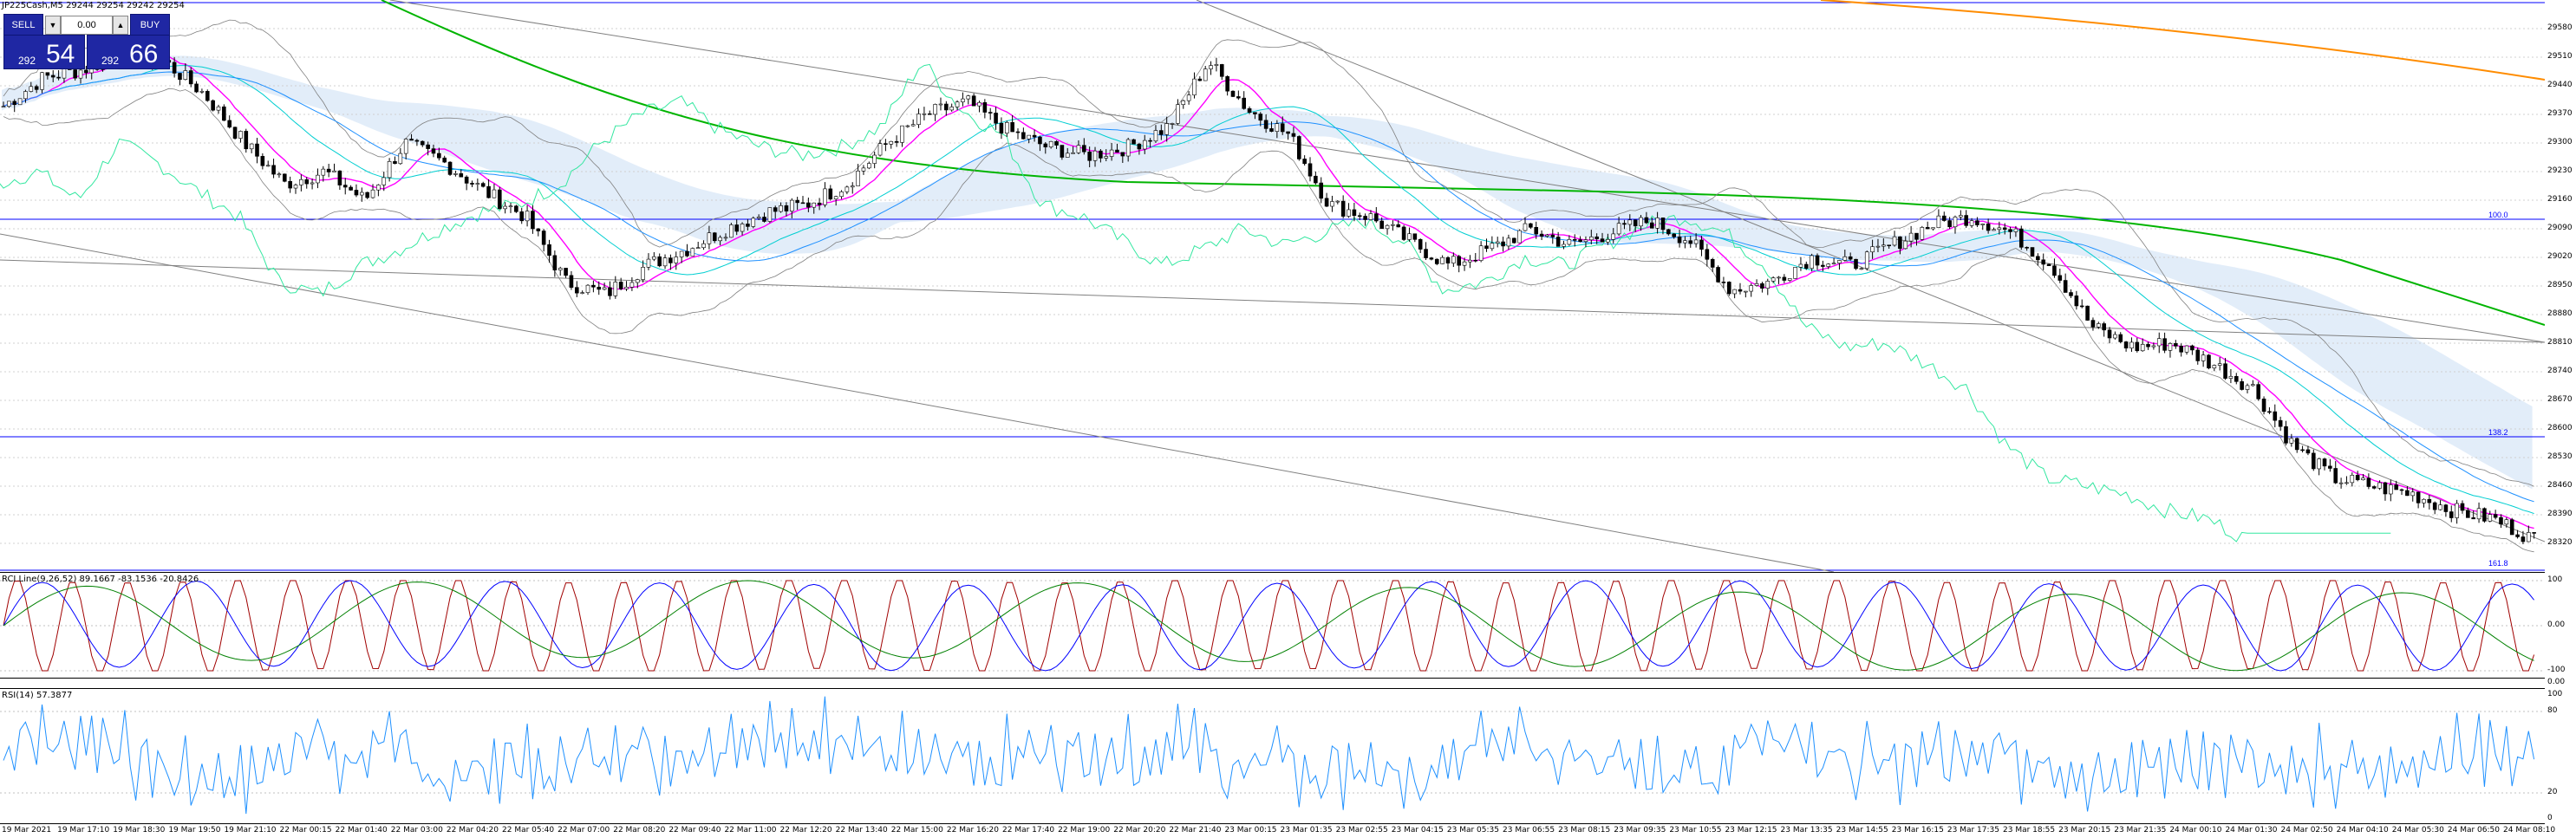 The image size is (2576, 838). Describe the element at coordinates (2561, 683) in the screenshot. I see `gap-axis: 0.00` at that location.